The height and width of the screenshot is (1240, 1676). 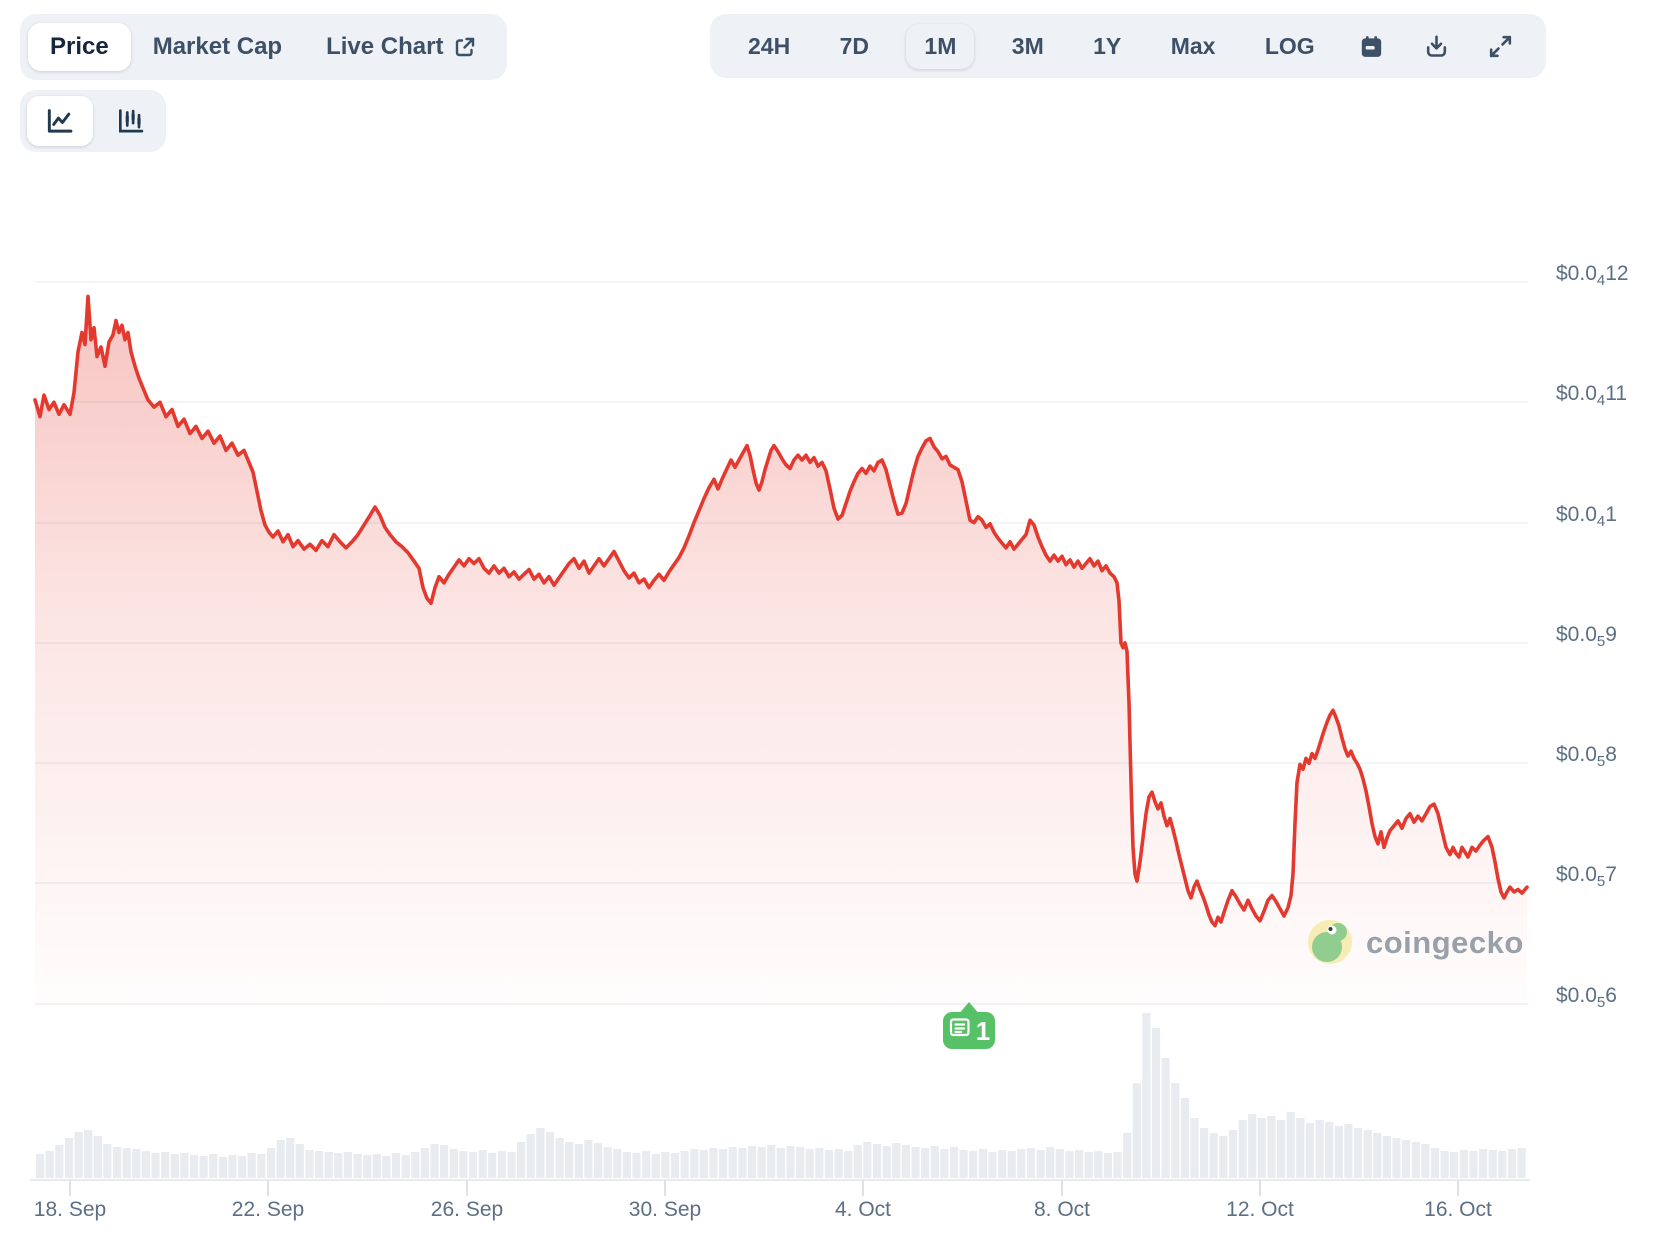 I want to click on range-toolbar: 24H 7D 1M 3M 1Y Max LOG, so click(x=1128, y=46).